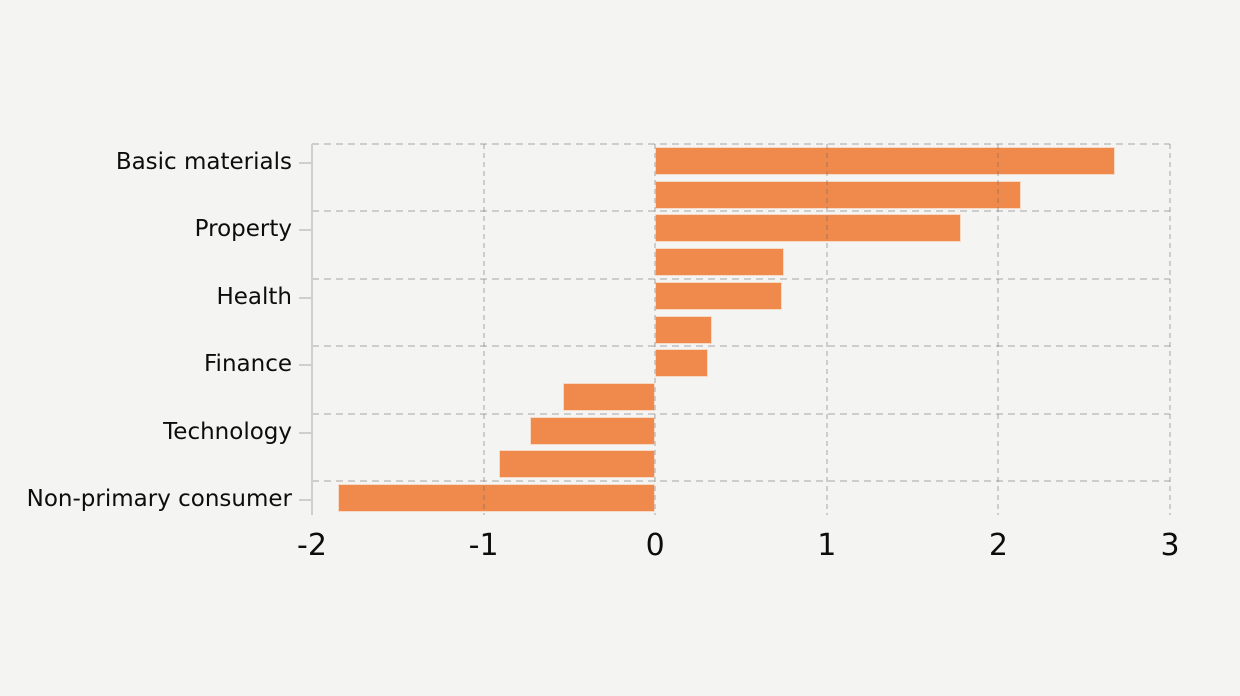 This screenshot has width=1240, height=696. I want to click on x-axis-tick-label: 1, so click(827, 545).